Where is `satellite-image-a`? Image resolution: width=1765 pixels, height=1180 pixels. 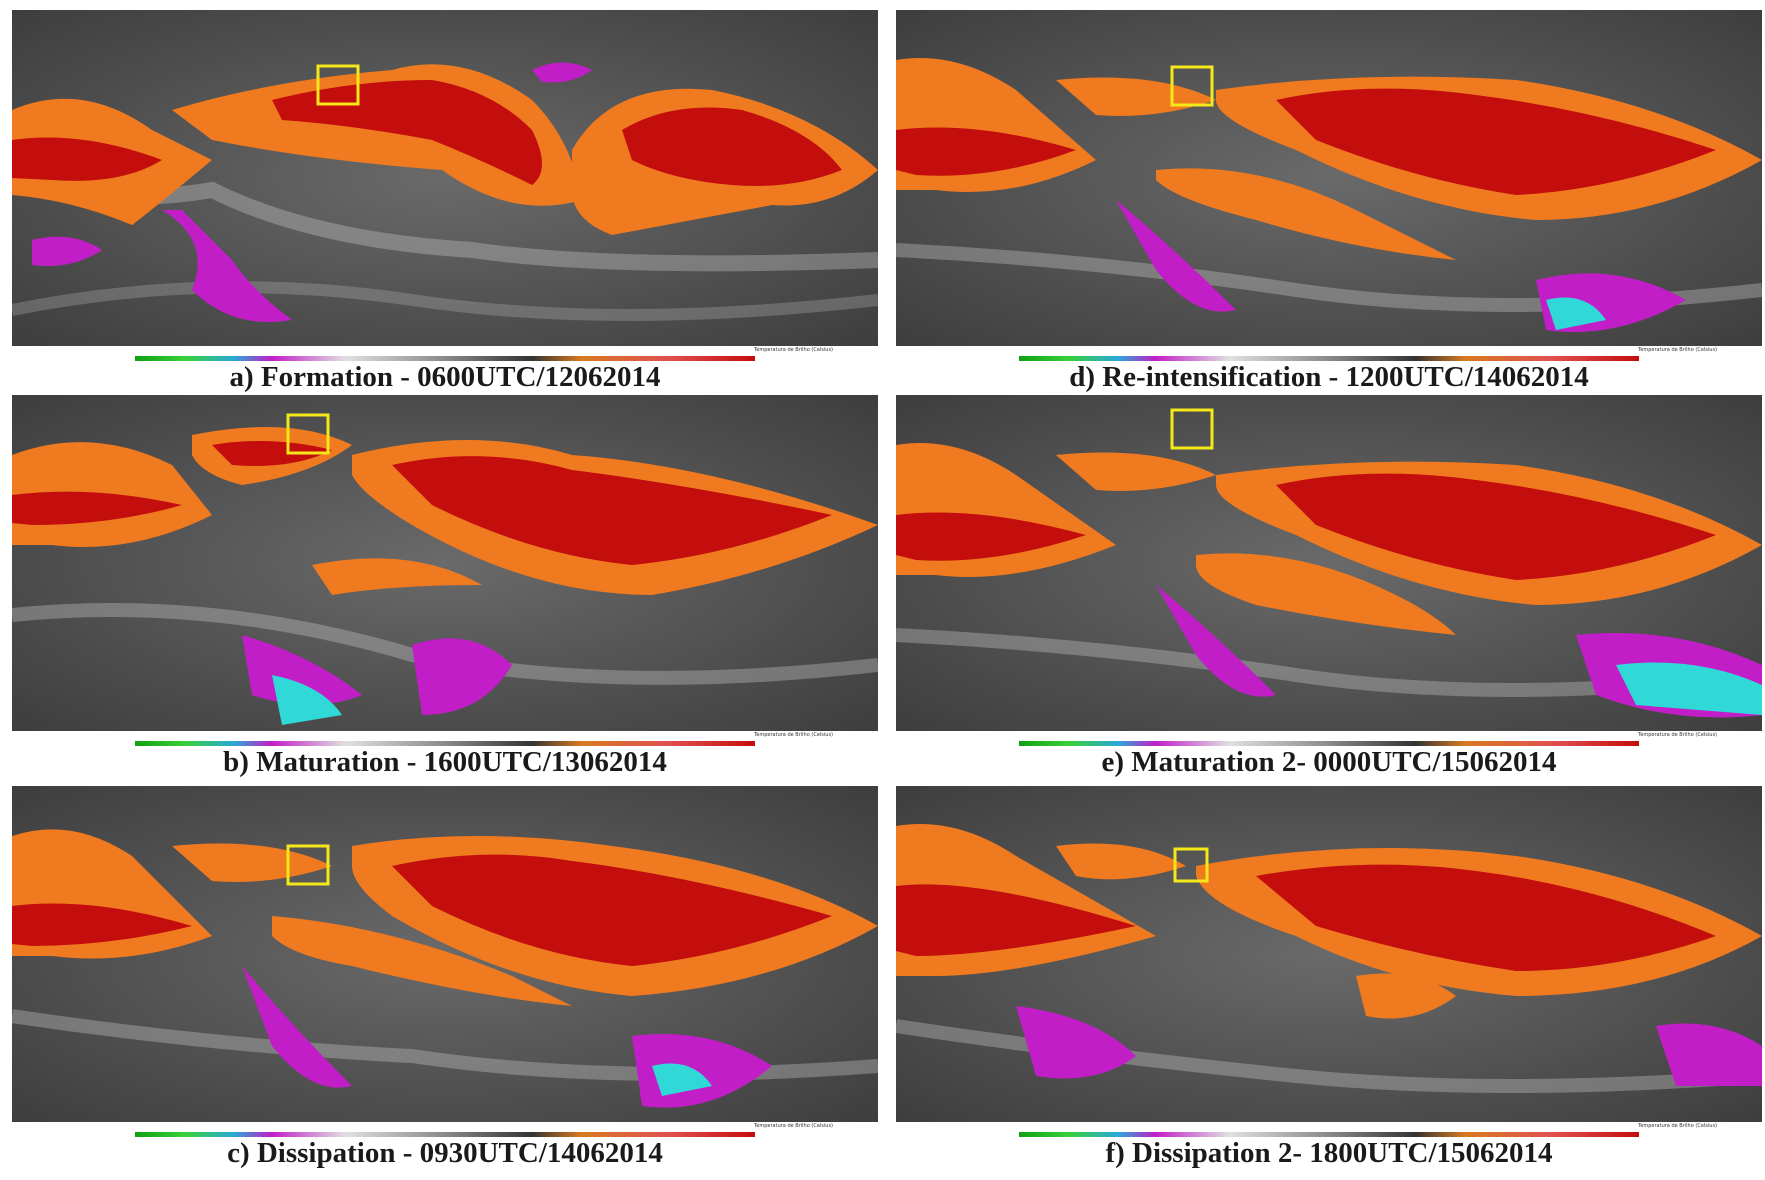 satellite-image-a is located at coordinates (445, 178).